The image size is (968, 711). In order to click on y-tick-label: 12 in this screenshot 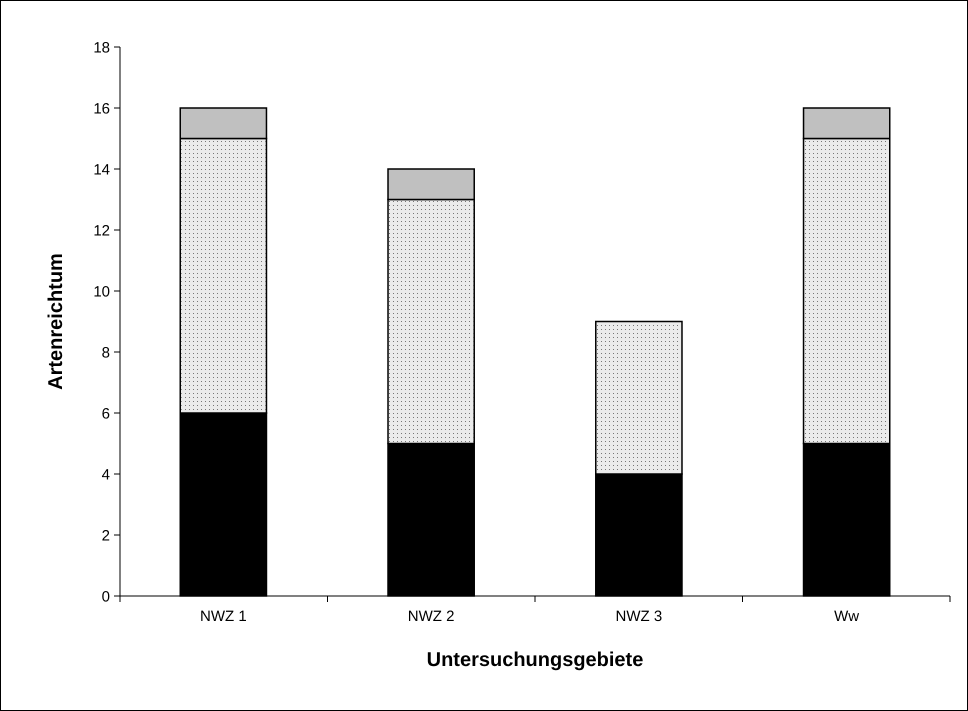, I will do `click(101, 231)`.